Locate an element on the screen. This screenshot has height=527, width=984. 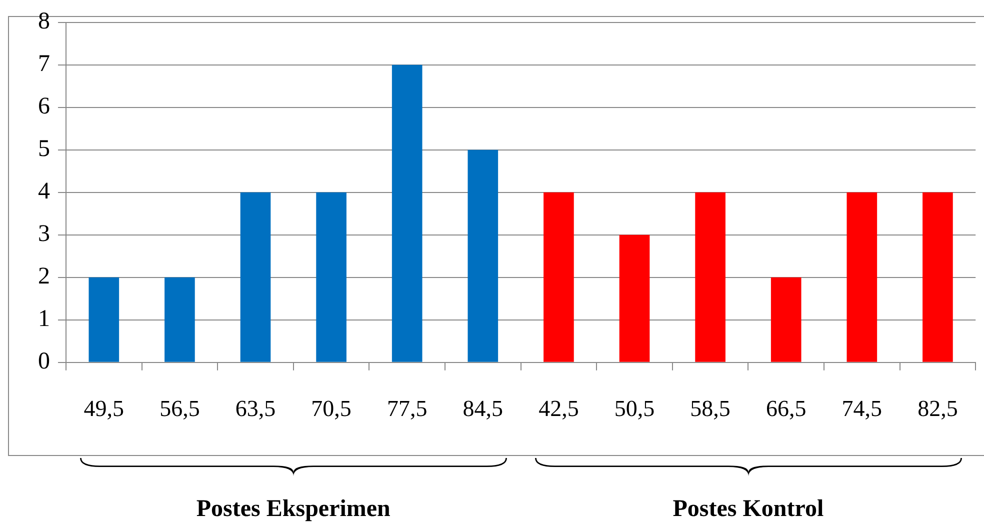
x-tick-label: 50,5 is located at coordinates (634, 409).